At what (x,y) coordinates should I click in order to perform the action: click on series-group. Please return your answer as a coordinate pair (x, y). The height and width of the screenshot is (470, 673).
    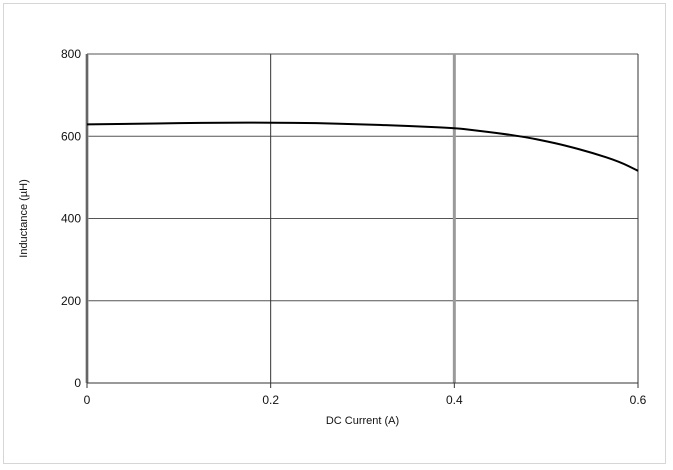
    Looking at the image, I should click on (362, 146).